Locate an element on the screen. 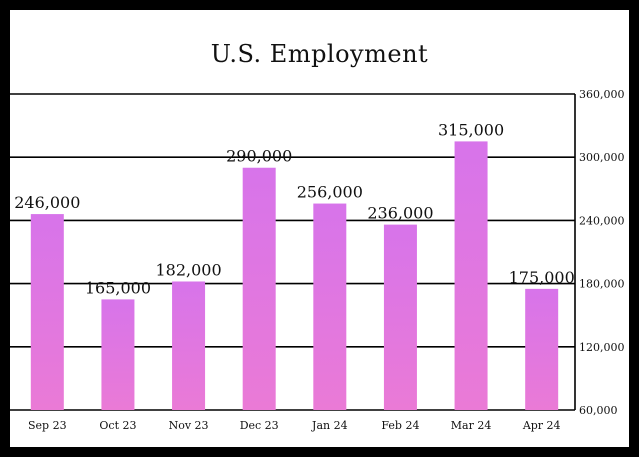 The height and width of the screenshot is (457, 639). data-label: 246,000 is located at coordinates (47, 202).